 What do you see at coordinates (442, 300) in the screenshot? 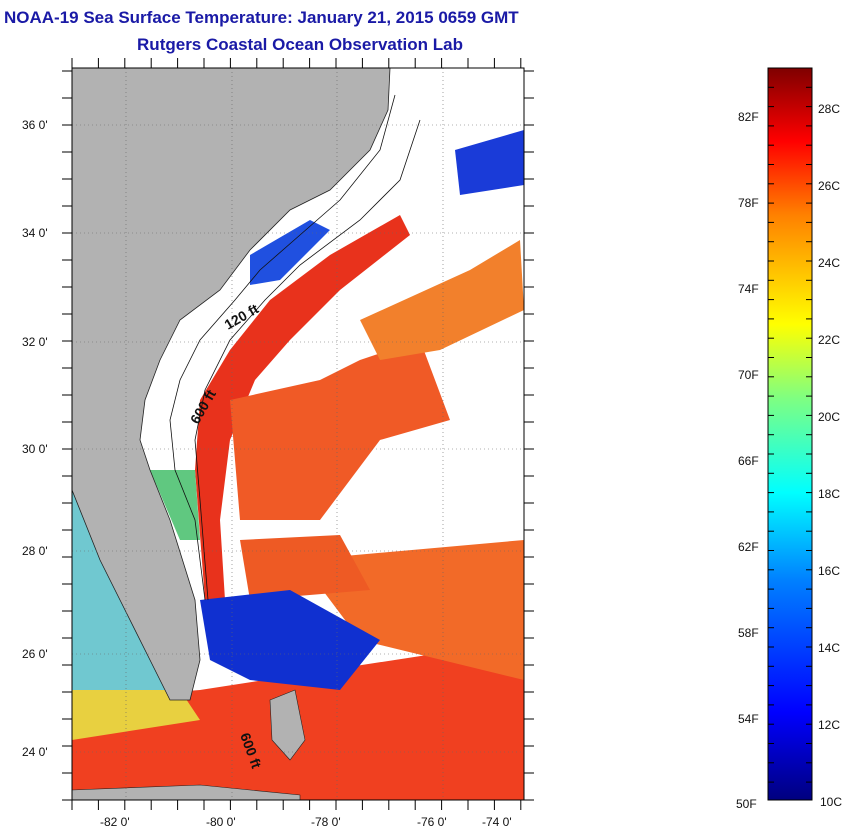
I see `sst-ne-patch` at bounding box center [442, 300].